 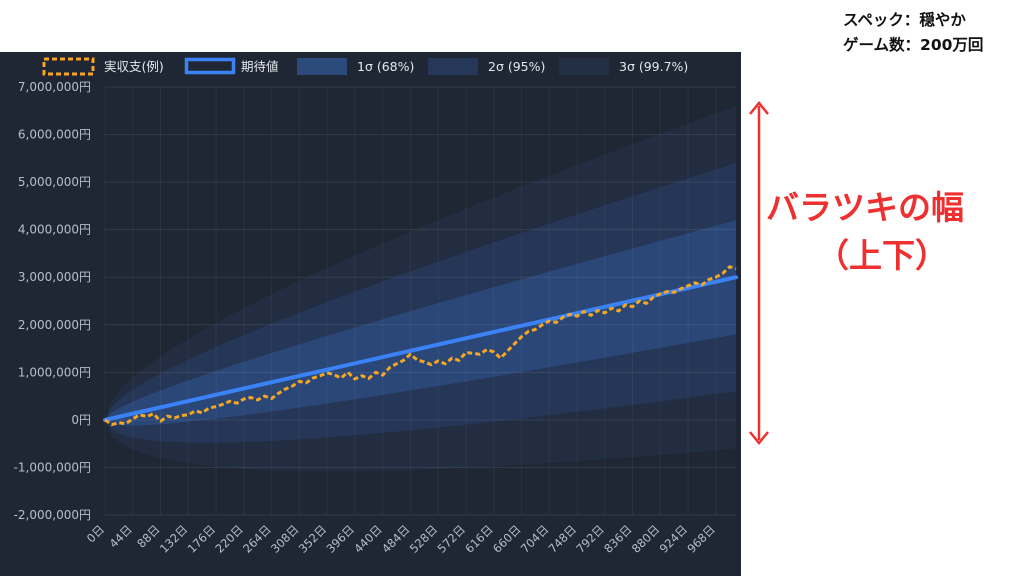 I want to click on x-tick-label: 528日, so click(x=424, y=539).